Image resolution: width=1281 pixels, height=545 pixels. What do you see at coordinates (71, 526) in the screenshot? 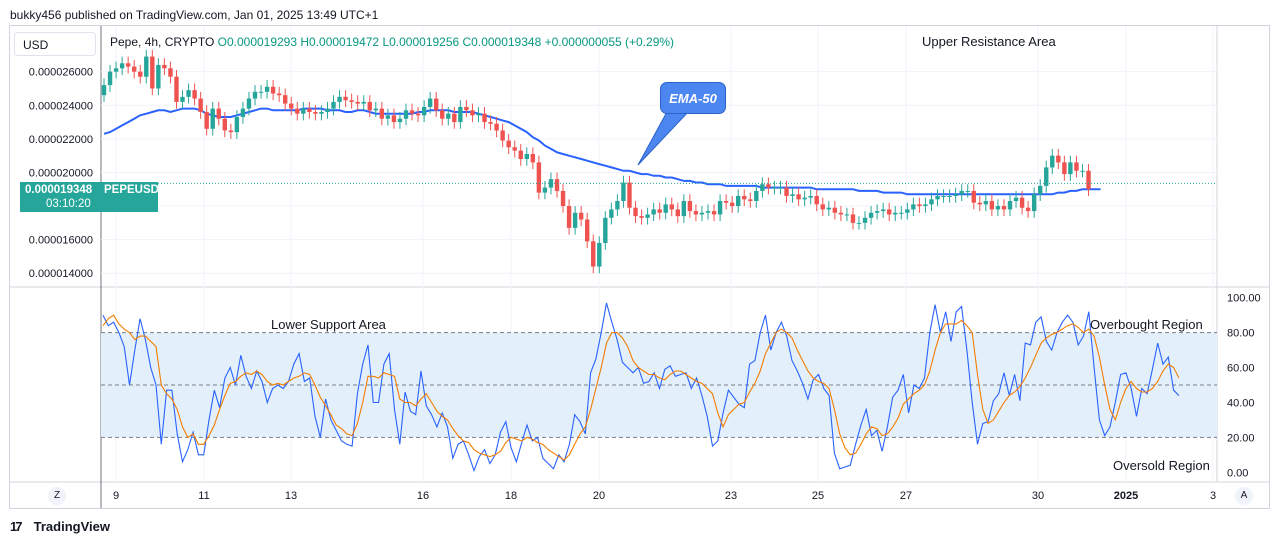
I see `tradingview-brand: TradingView` at bounding box center [71, 526].